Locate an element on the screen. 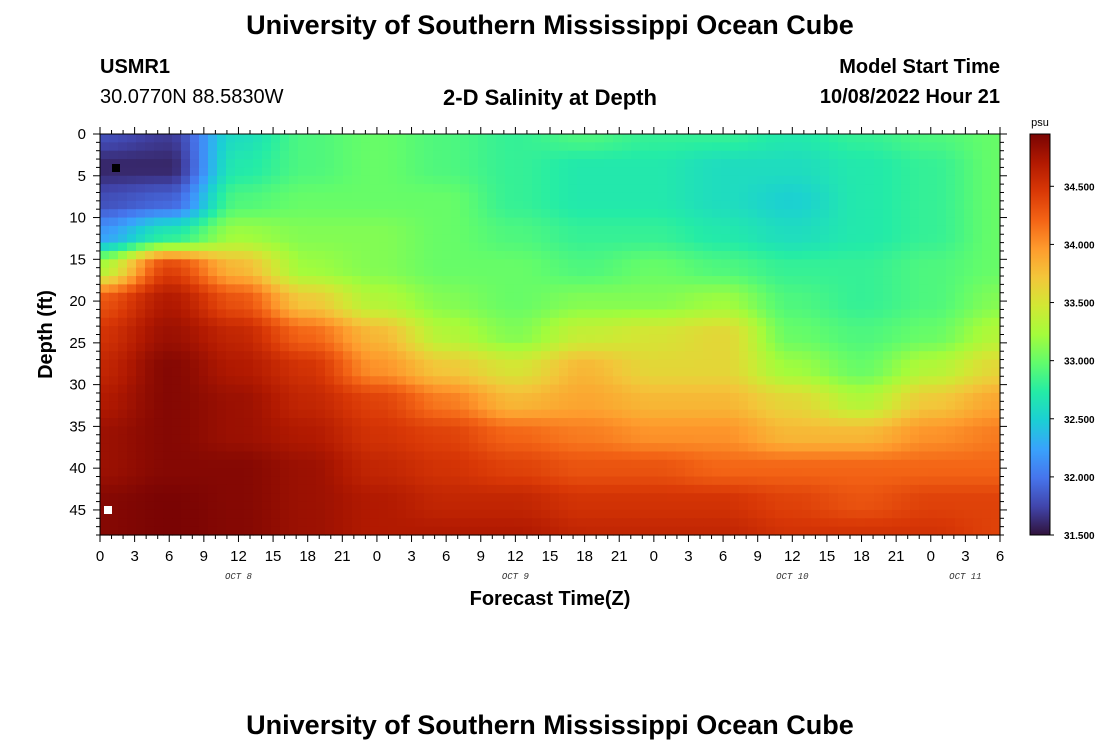 The image size is (1100, 750). x-tick-label: 15 is located at coordinates (273, 556).